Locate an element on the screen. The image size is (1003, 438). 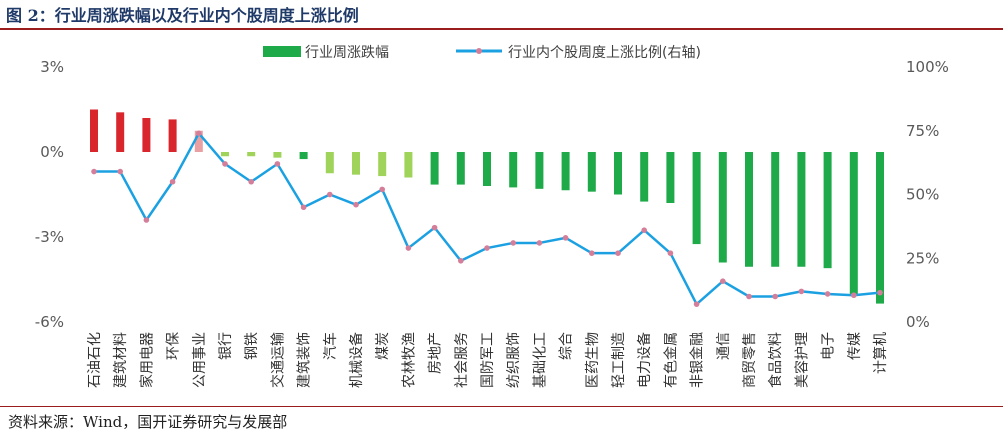
right-axis: 100% 75% 50% 25% 0% is located at coordinates (927, 194).